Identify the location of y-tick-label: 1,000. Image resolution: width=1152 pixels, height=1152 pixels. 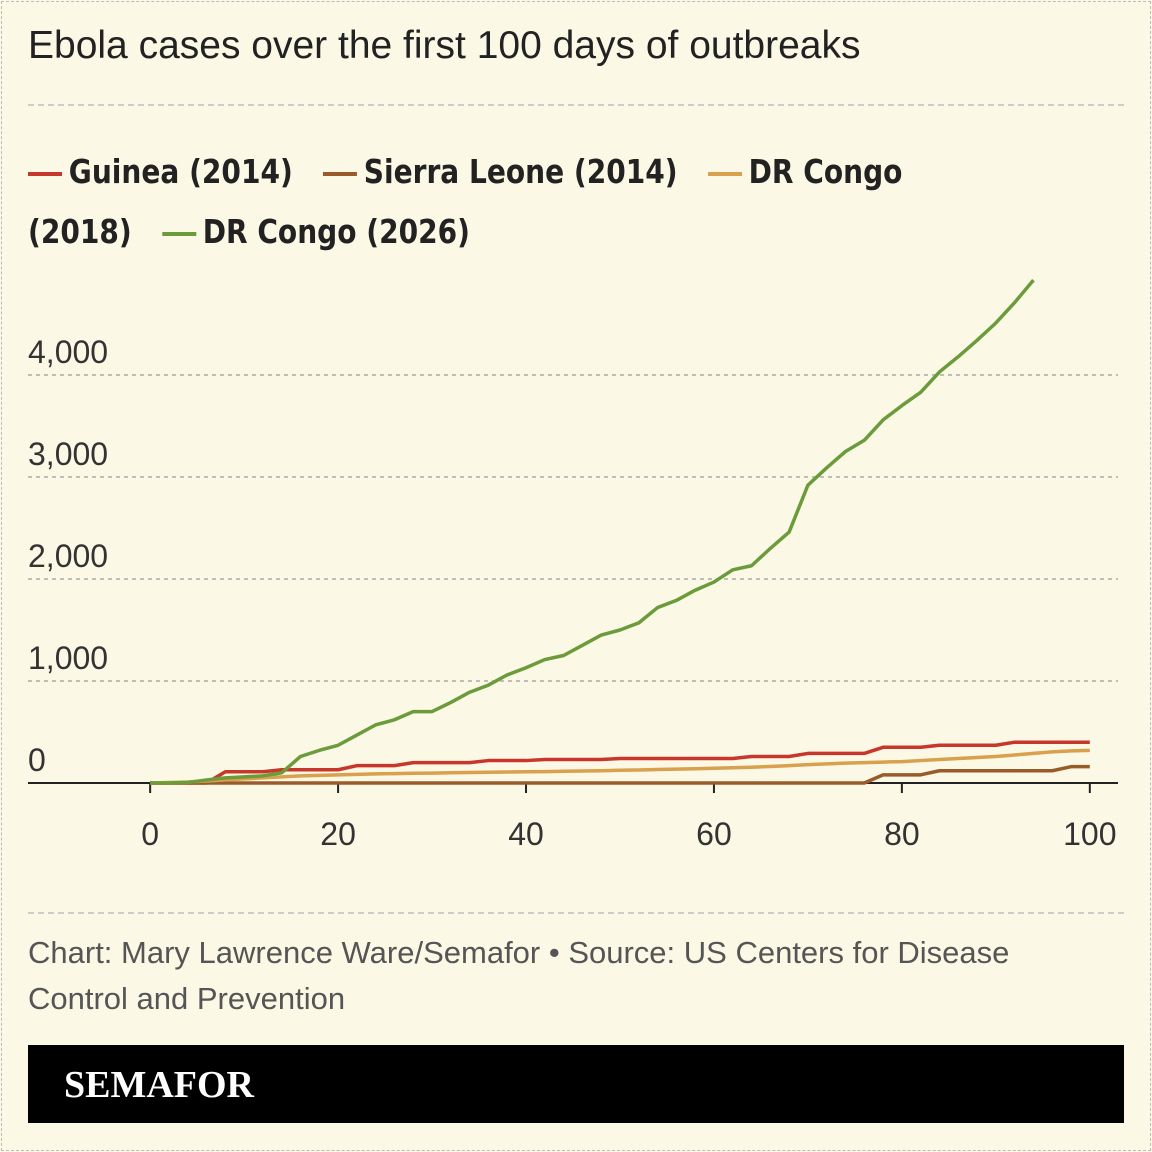
(68, 658).